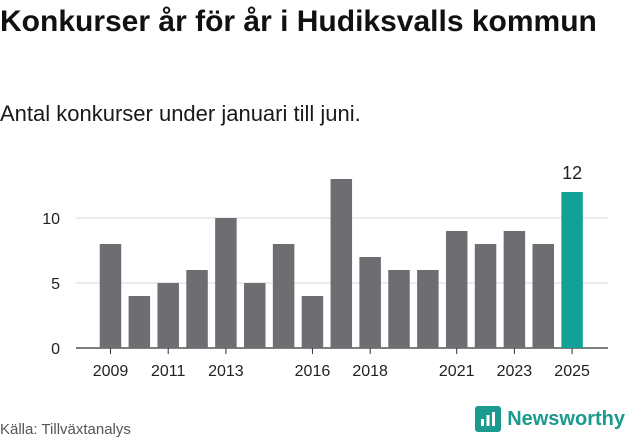 This screenshot has height=439, width=631. I want to click on bar-2021, so click(456, 289).